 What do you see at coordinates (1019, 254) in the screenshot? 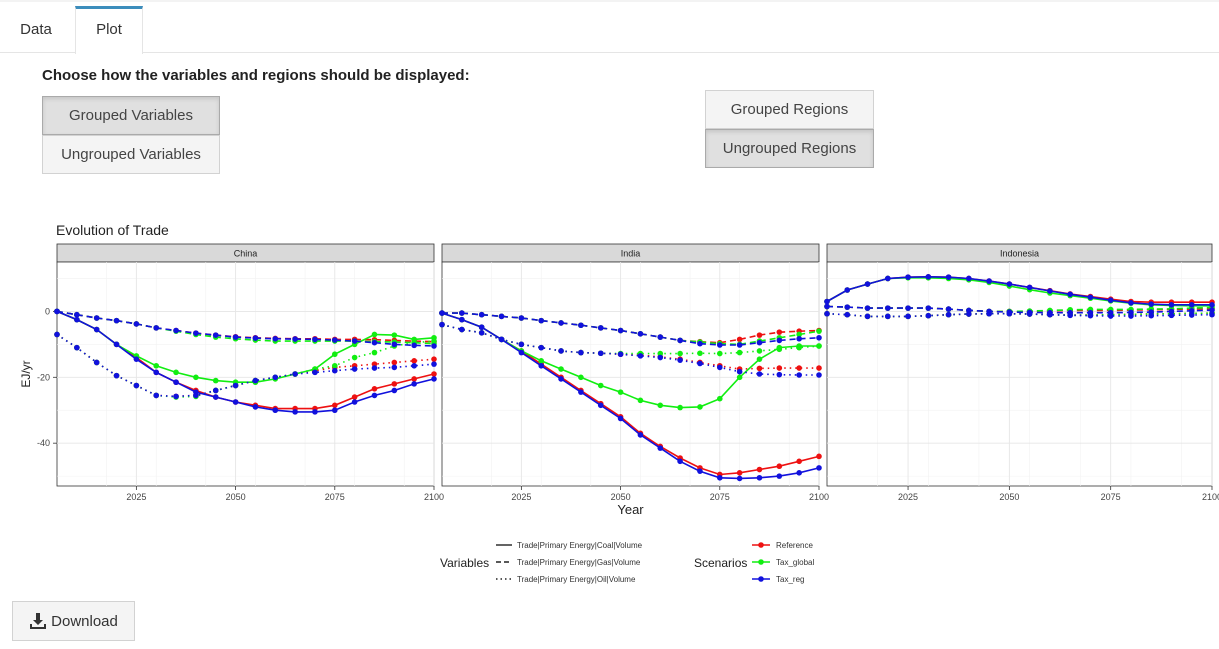
I see `facet-label-indonesia: Indonesia` at bounding box center [1019, 254].